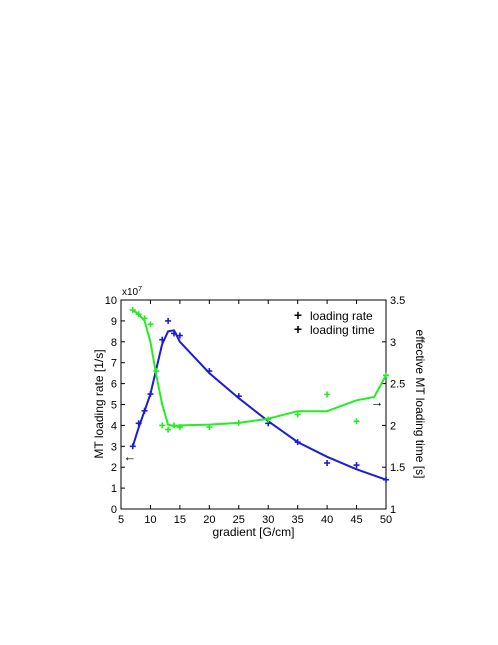 This screenshot has width=498, height=645. I want to click on left-y-axis-label: MT loading rate [1/s], so click(99, 403).